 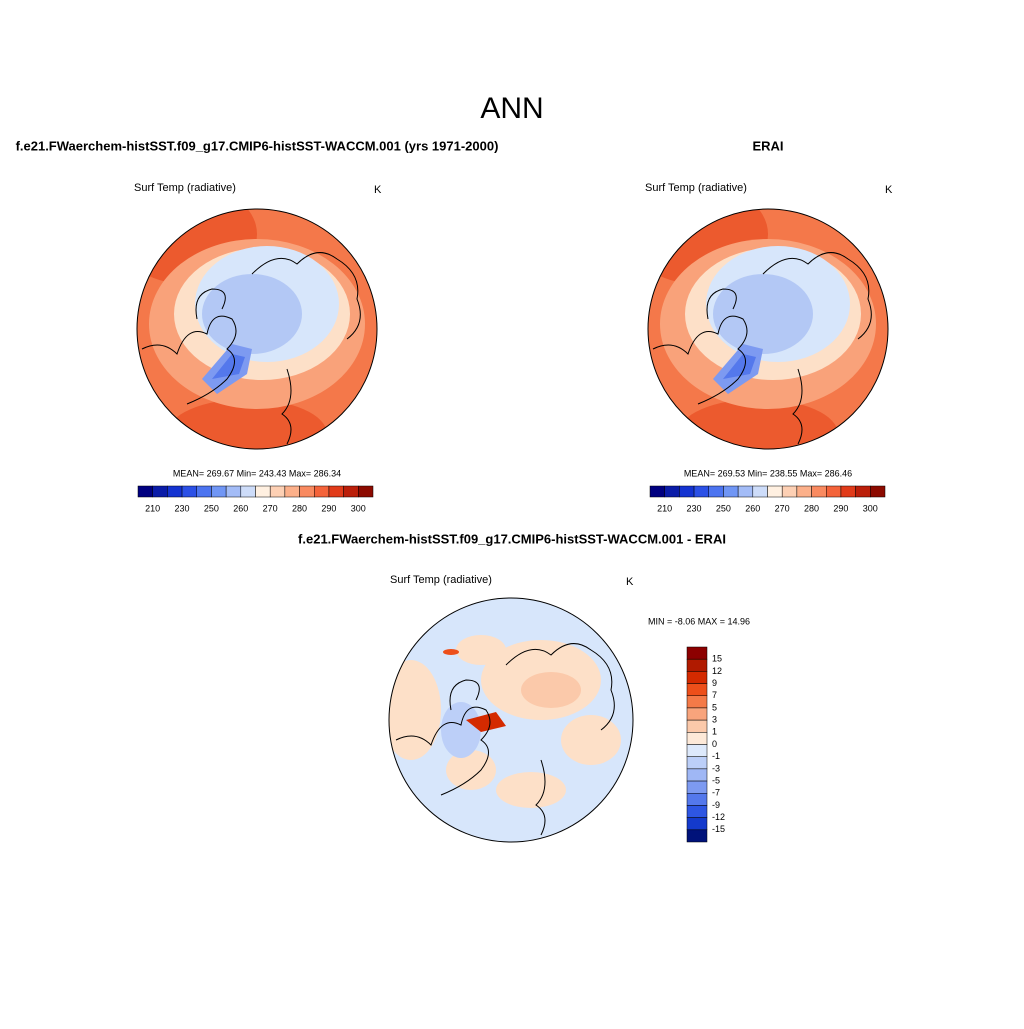 What do you see at coordinates (716, 780) in the screenshot?
I see `colorbar-label: -5` at bounding box center [716, 780].